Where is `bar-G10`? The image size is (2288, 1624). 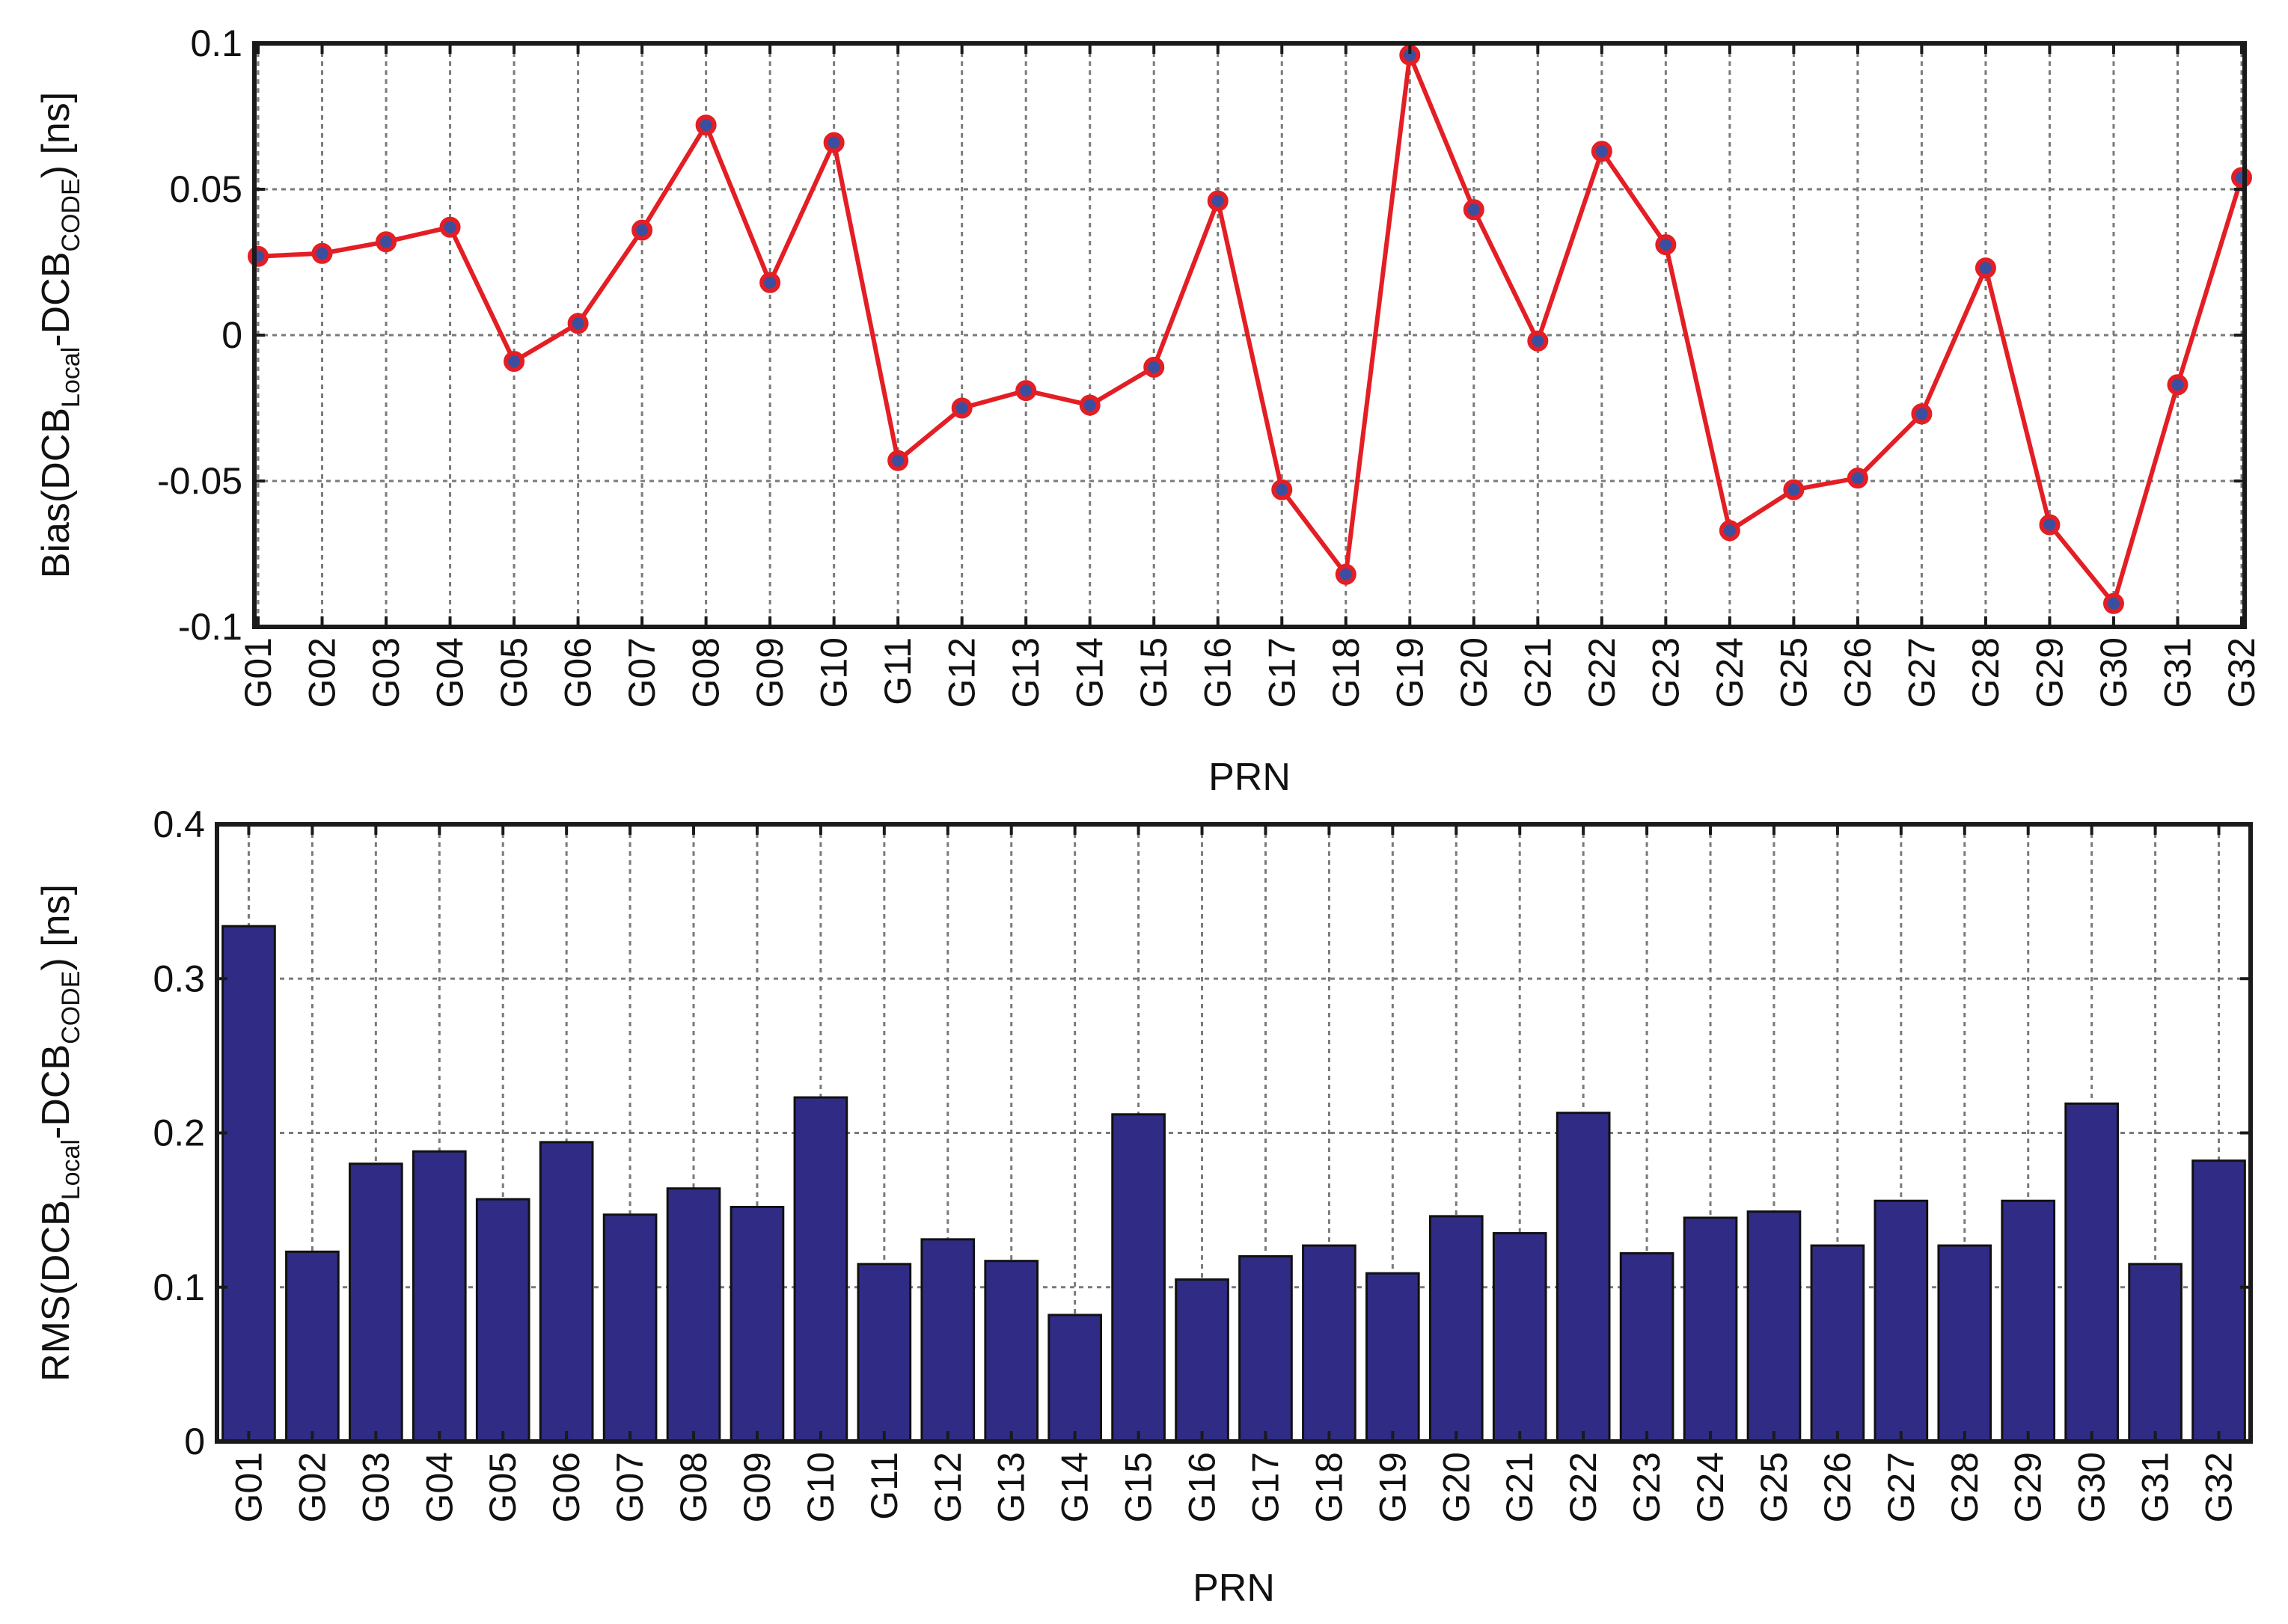
bar-G10 is located at coordinates (820, 1269).